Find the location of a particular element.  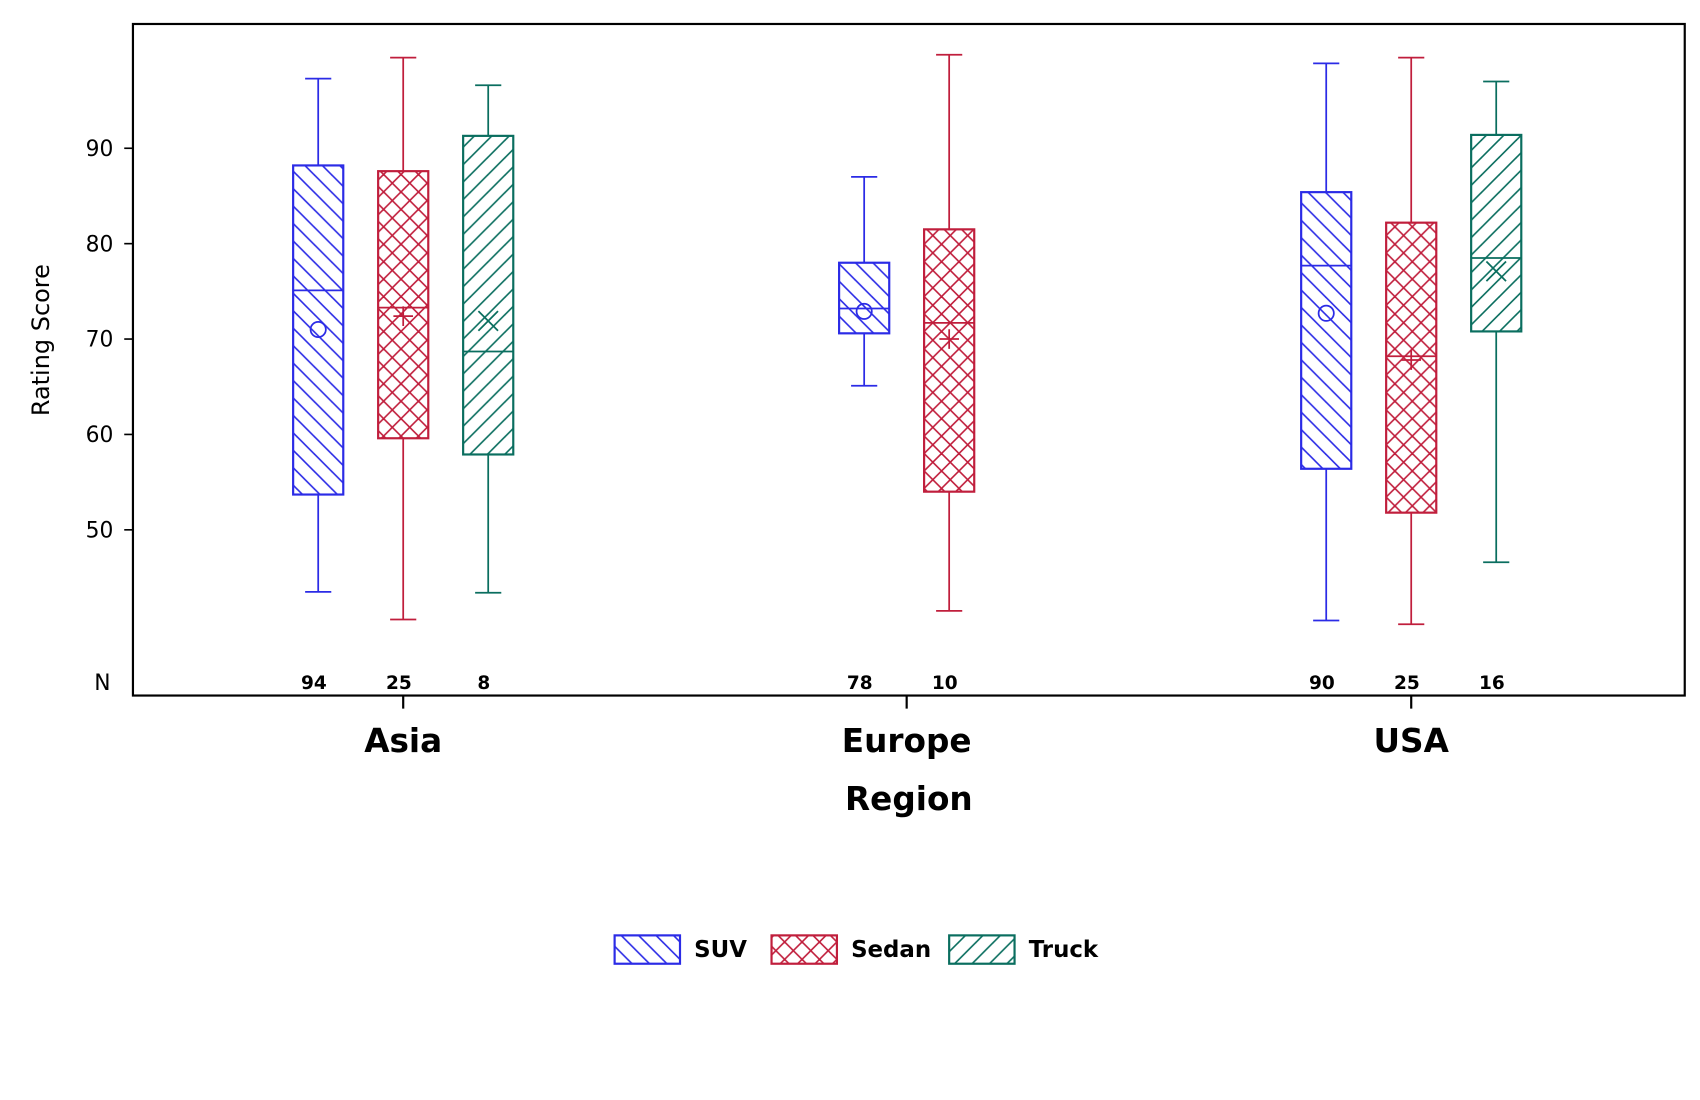

legend-label: Truck is located at coordinates (1064, 950).